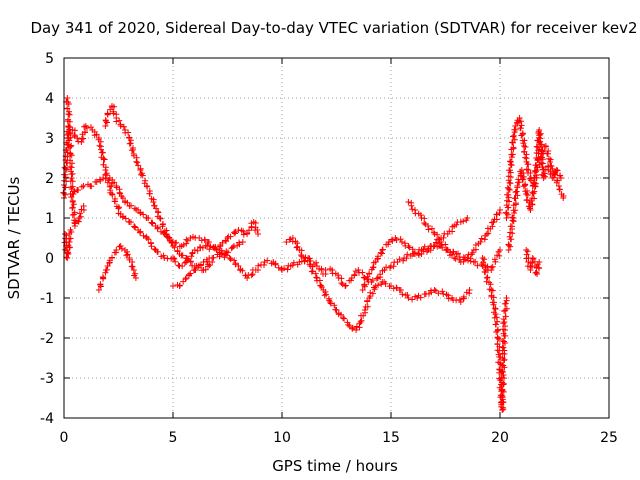  What do you see at coordinates (49, 179) in the screenshot?
I see `y-tick-label: 2` at bounding box center [49, 179].